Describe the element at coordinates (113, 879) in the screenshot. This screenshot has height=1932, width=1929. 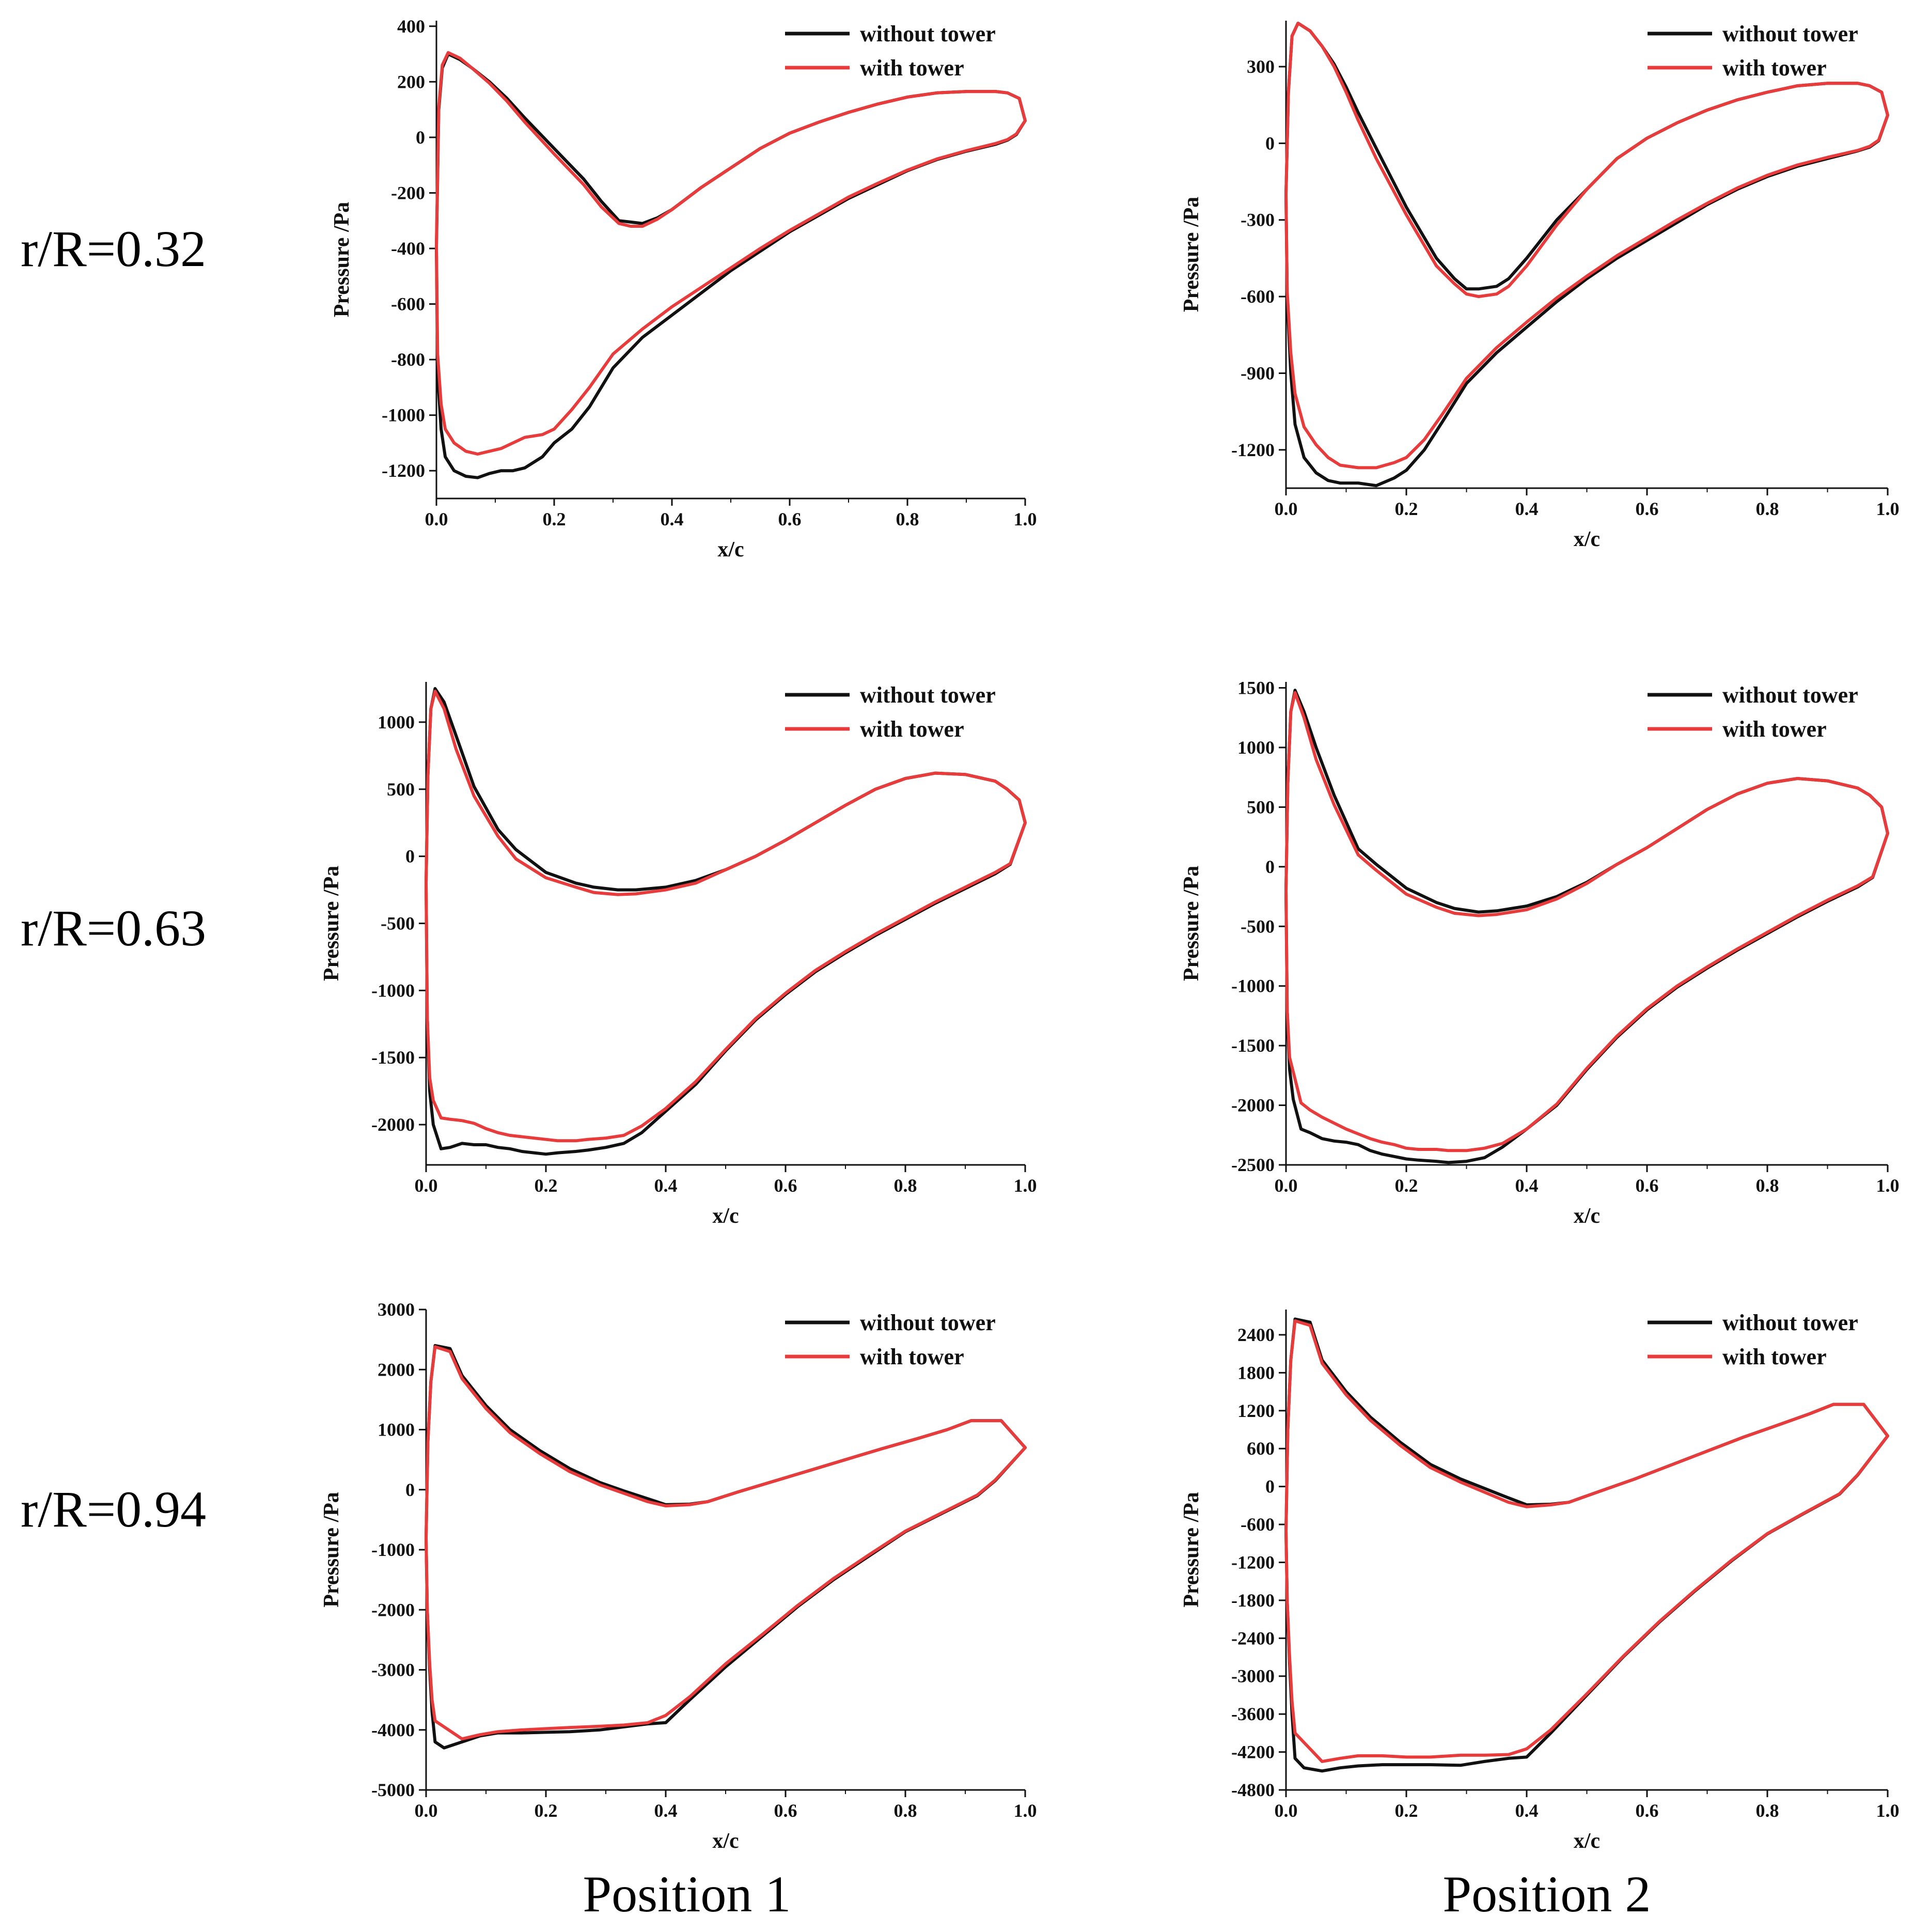
I see `row-labels: r/R=0.32 r/R=0.63 r/R=0.94` at that location.